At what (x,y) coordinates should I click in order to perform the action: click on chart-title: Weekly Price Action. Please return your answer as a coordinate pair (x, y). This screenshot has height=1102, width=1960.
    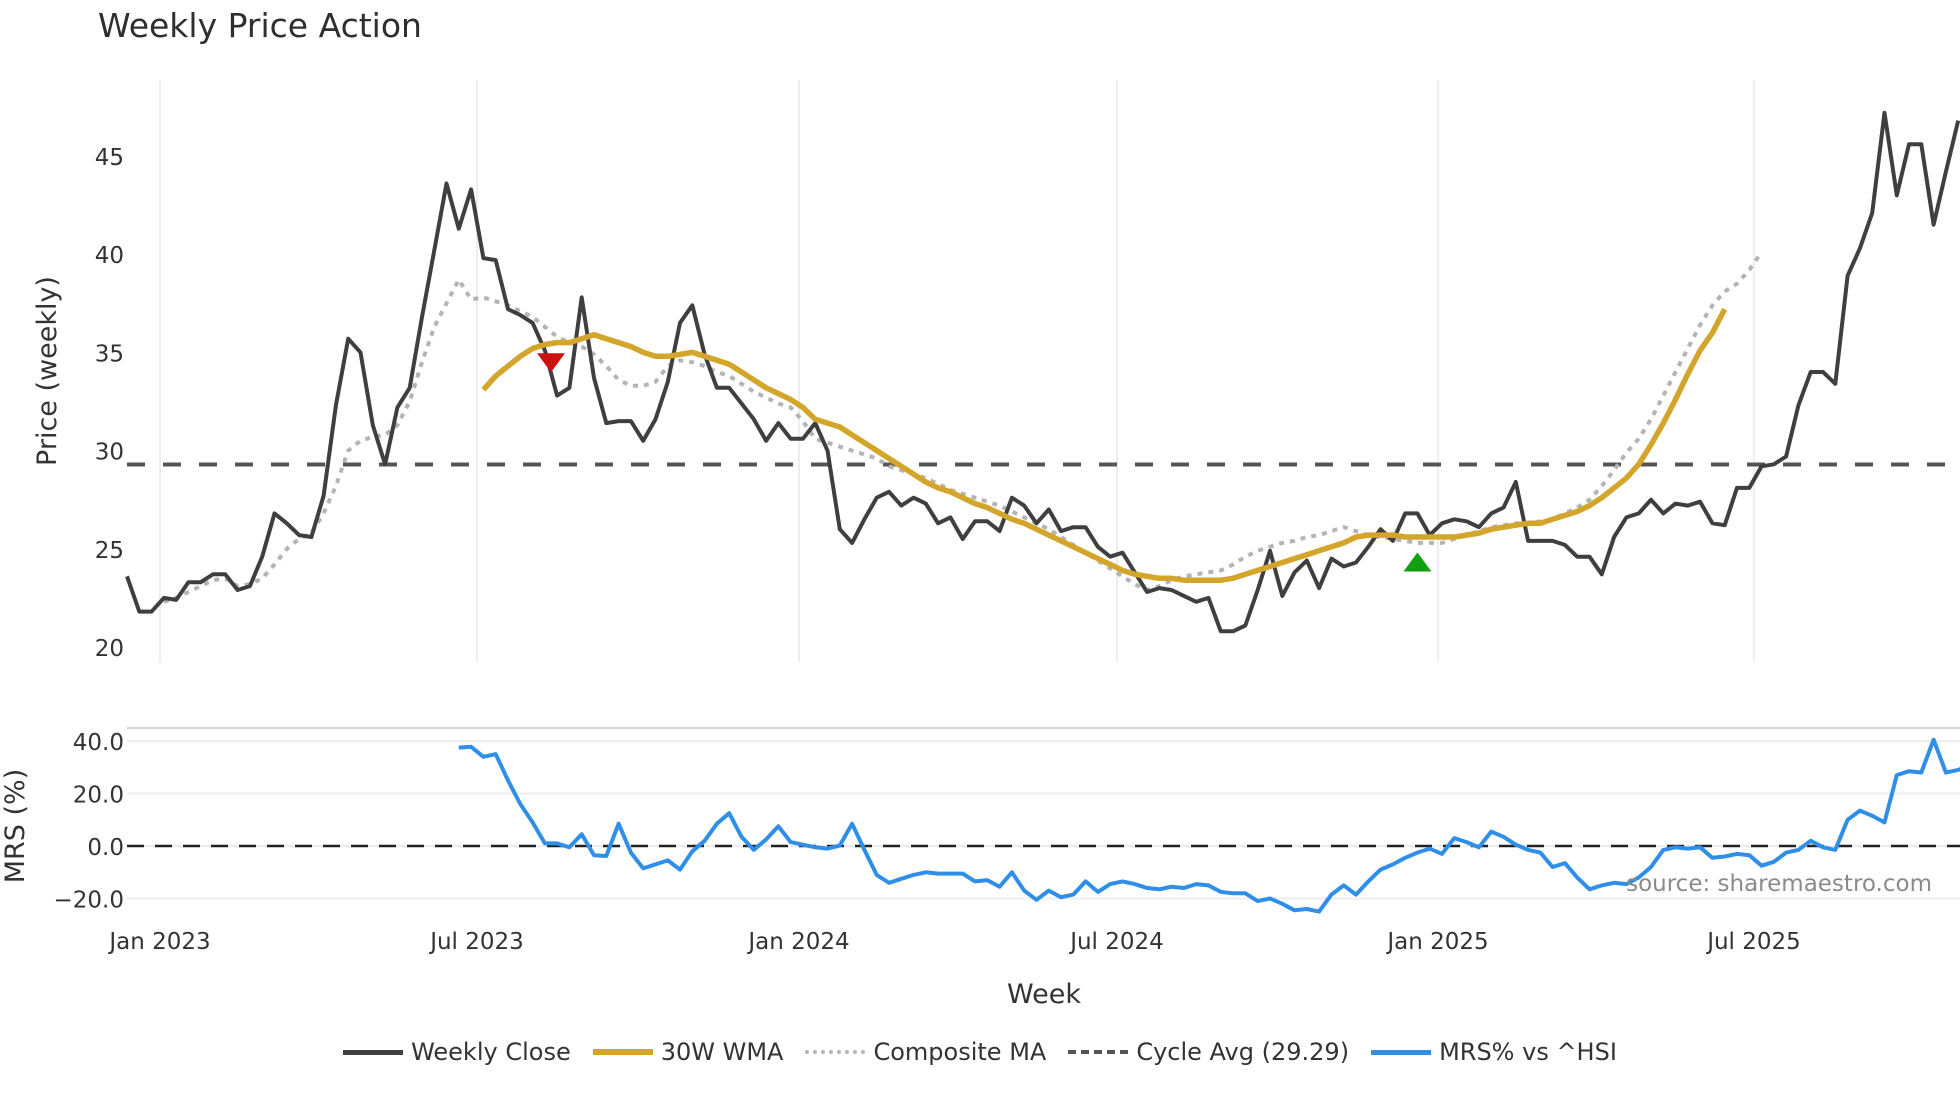
    Looking at the image, I should click on (260, 25).